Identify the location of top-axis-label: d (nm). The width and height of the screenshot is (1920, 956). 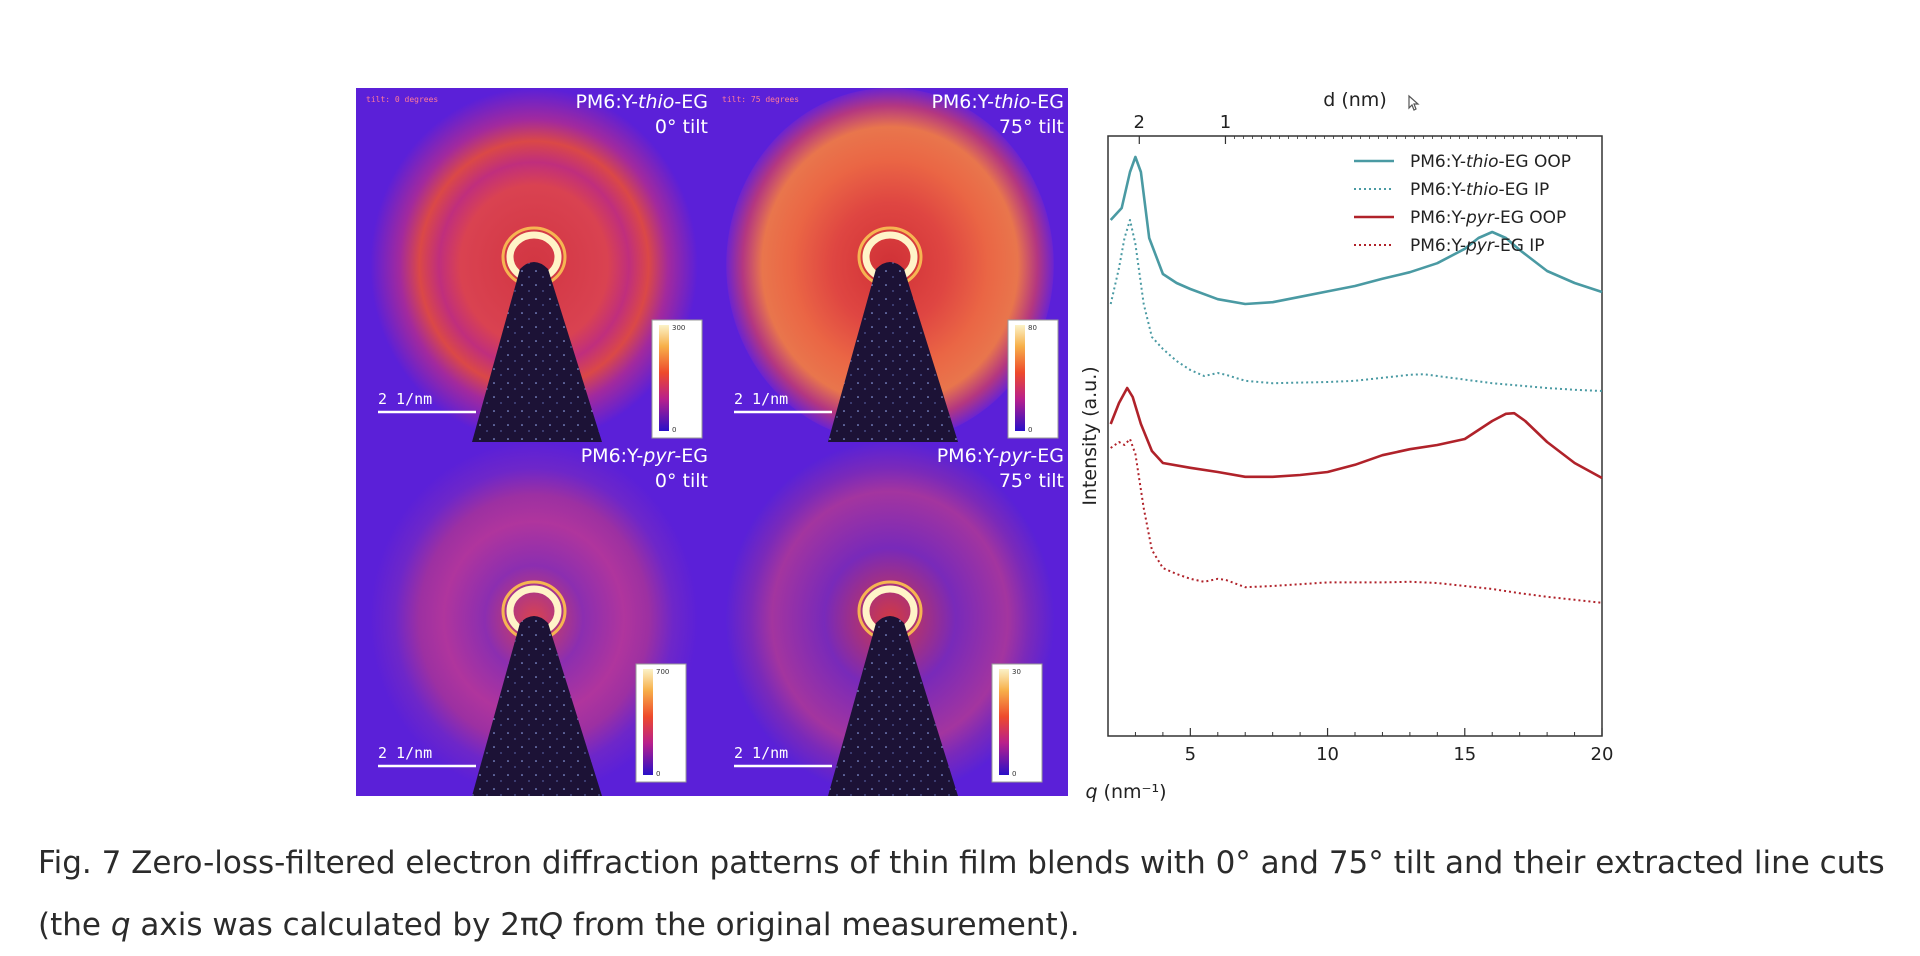
(1354, 100).